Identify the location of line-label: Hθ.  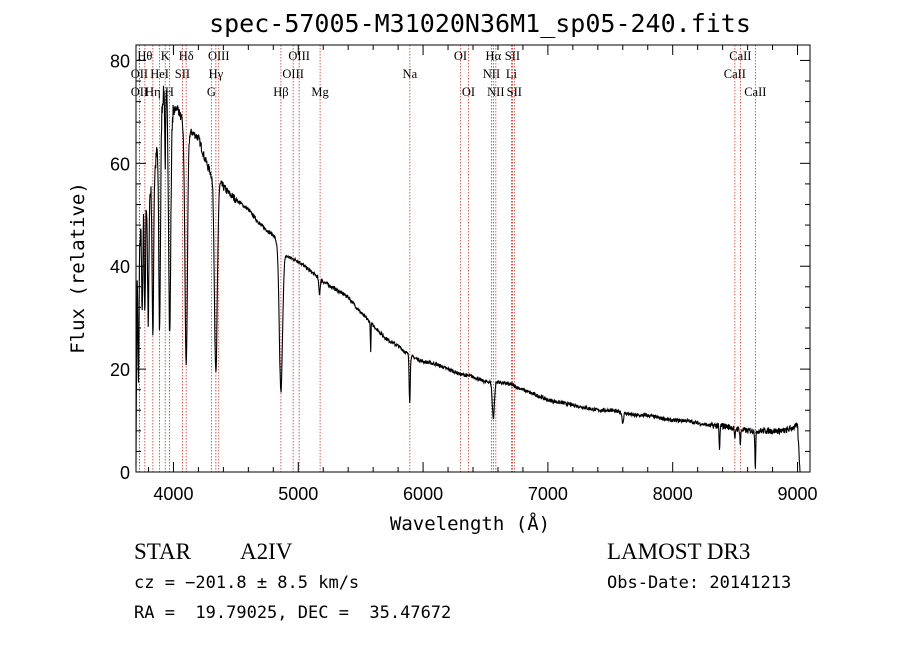
(144, 56).